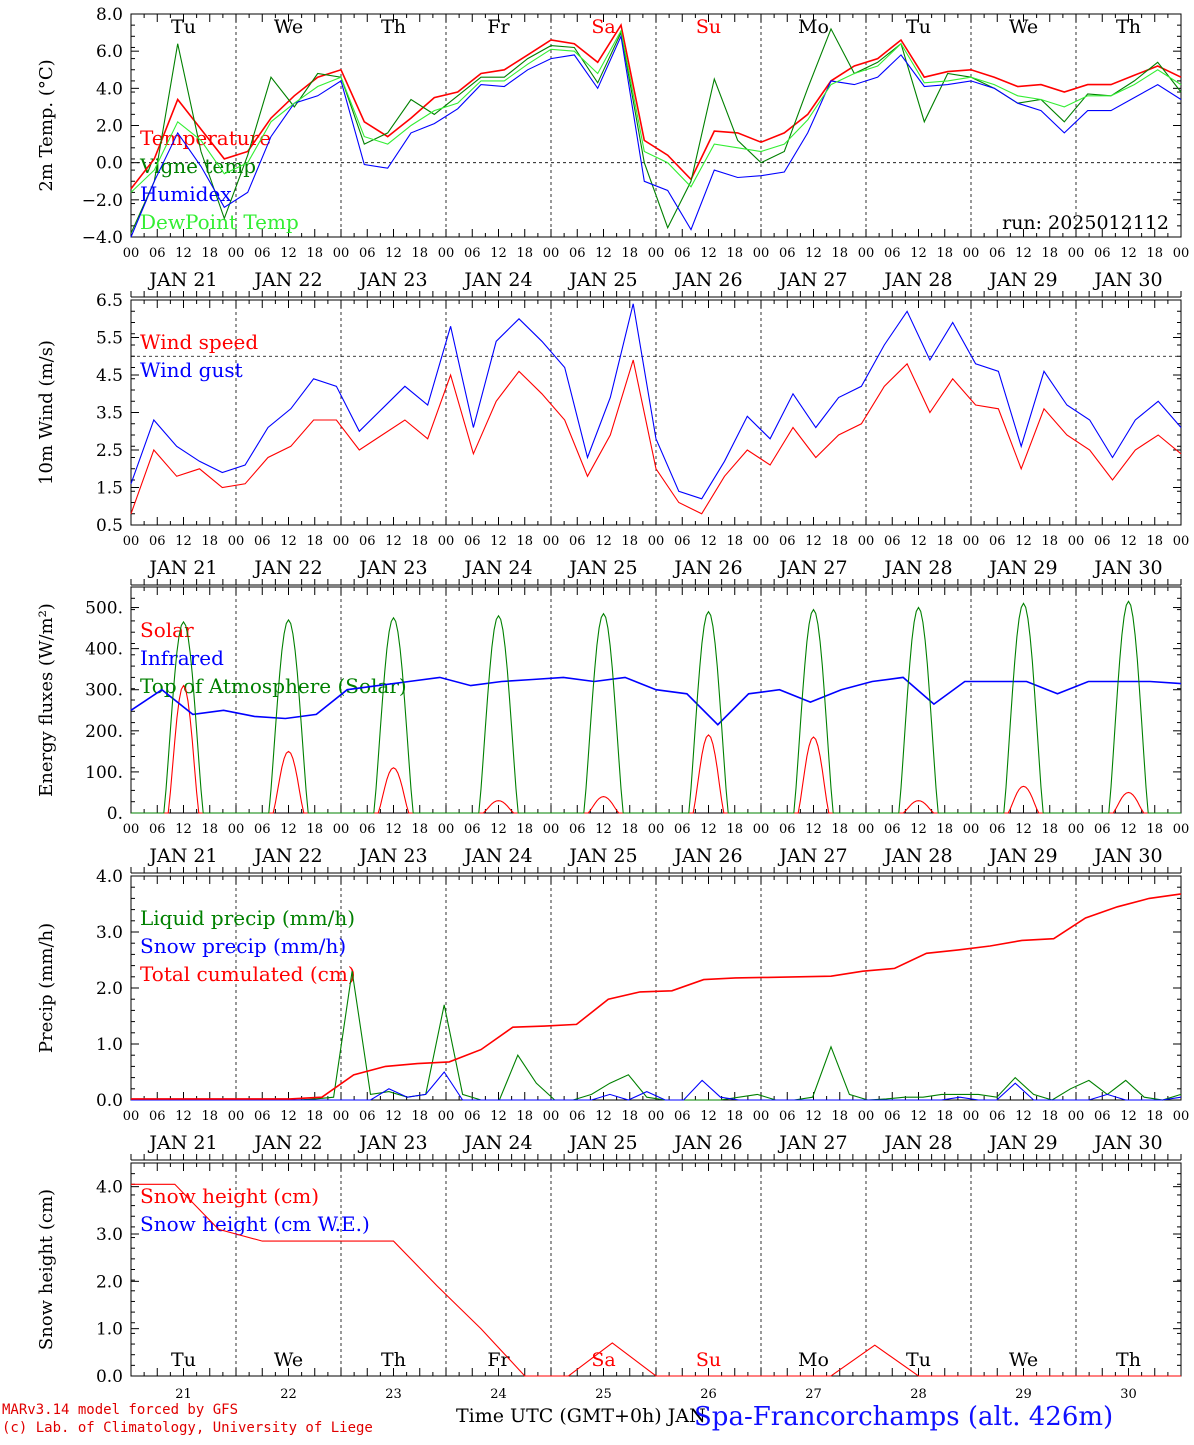  I want to click on day-label: JAN 27, so click(812, 1143).